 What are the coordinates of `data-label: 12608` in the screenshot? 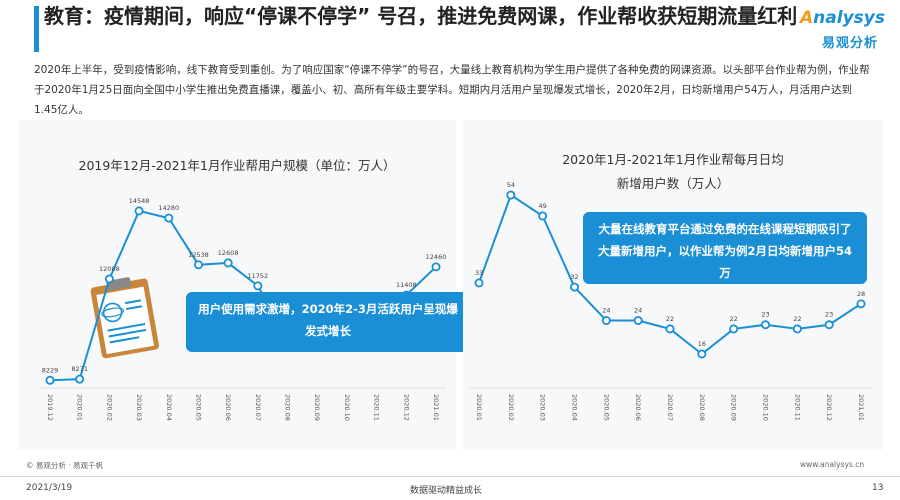 It's located at (228, 253).